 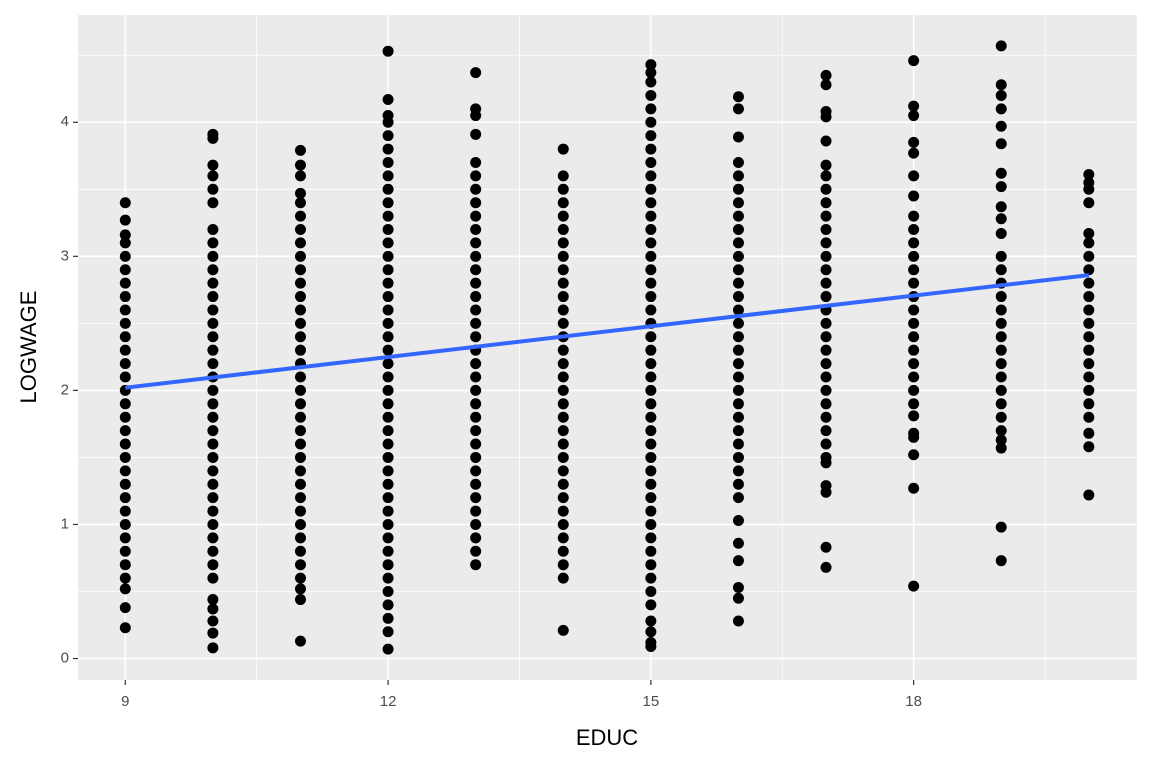 What do you see at coordinates (651, 701) in the screenshot?
I see `x-tick-label: 15` at bounding box center [651, 701].